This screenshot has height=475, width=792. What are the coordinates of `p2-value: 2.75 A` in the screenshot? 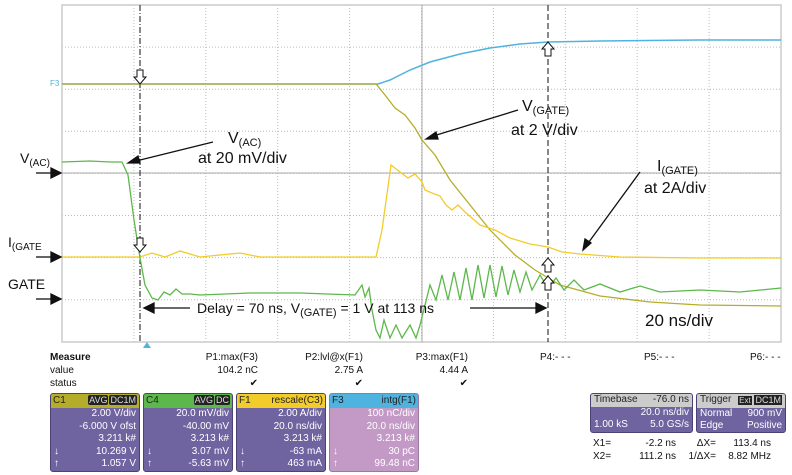 It's located at (348, 370).